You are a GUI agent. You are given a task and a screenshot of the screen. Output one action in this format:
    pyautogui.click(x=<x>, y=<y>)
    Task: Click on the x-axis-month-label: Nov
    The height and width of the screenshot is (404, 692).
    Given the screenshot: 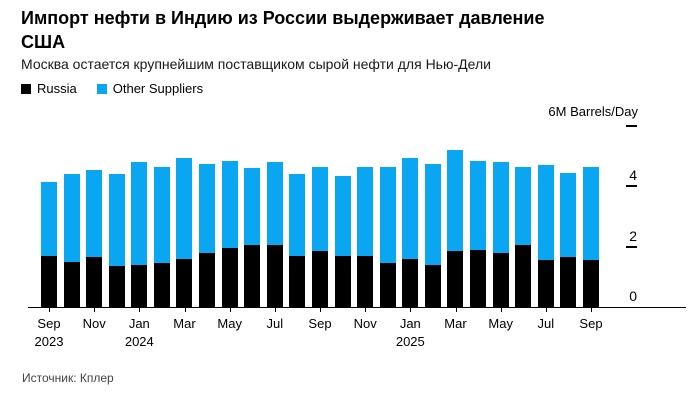 What is the action you would take?
    pyautogui.click(x=94, y=323)
    